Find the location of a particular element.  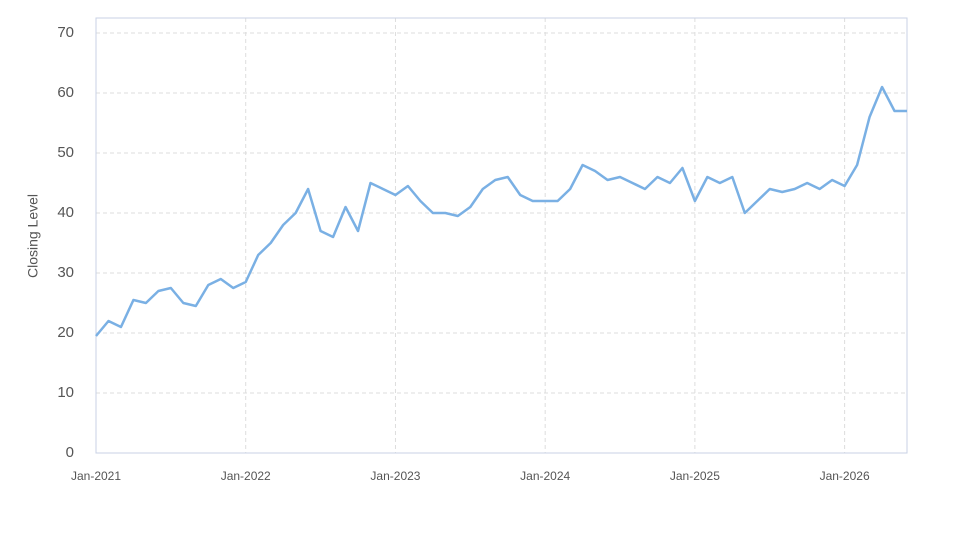

x-tick-label: Jan-2021 is located at coordinates (96, 476).